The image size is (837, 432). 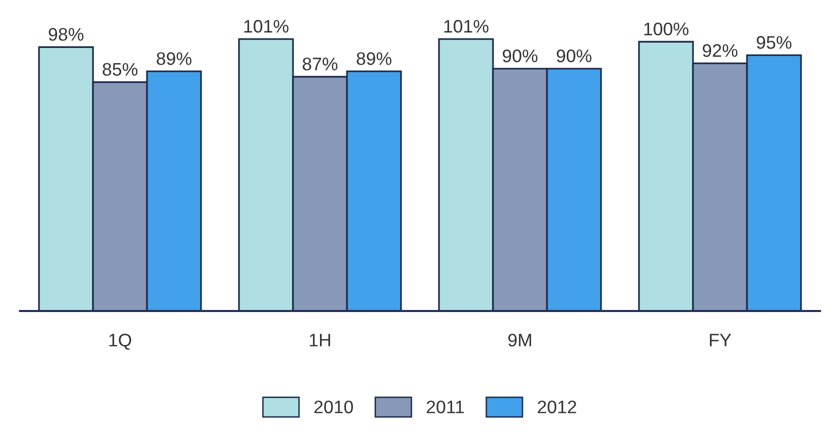 What do you see at coordinates (666, 29) in the screenshot?
I see `data-label: 100%` at bounding box center [666, 29].